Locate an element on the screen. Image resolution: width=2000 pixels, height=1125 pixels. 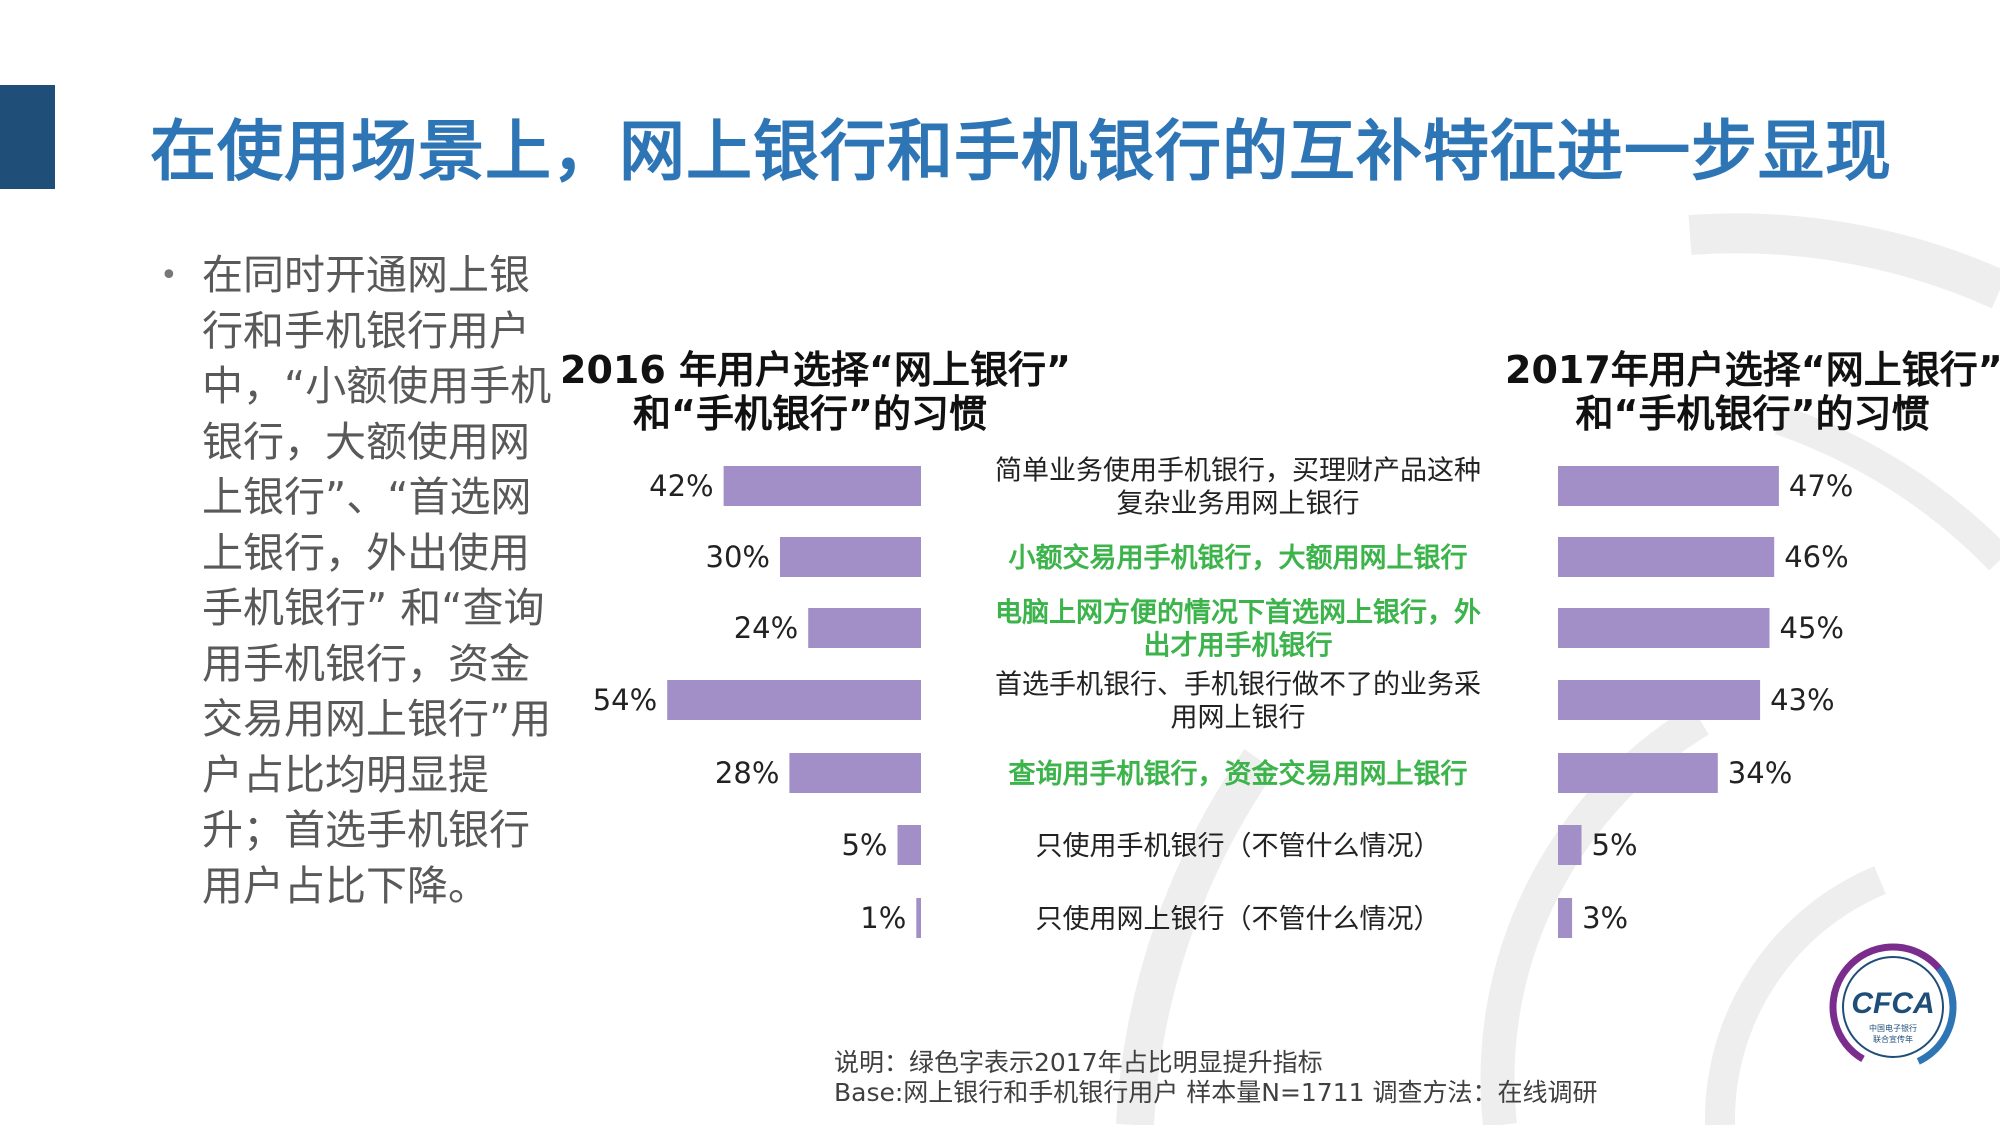
category-label: 简单业务使用手机银行，买理财产品这种 is located at coordinates (1238, 471).